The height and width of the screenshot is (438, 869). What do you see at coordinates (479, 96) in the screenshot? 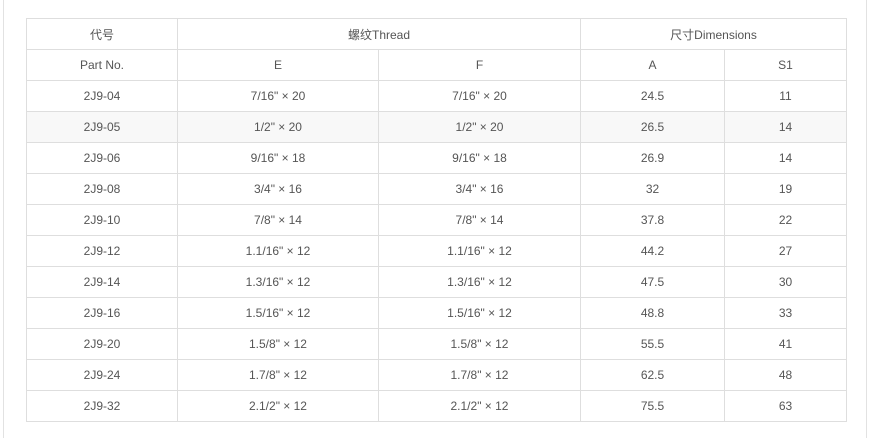
I see `cell-f: 7/16" × 20` at bounding box center [479, 96].